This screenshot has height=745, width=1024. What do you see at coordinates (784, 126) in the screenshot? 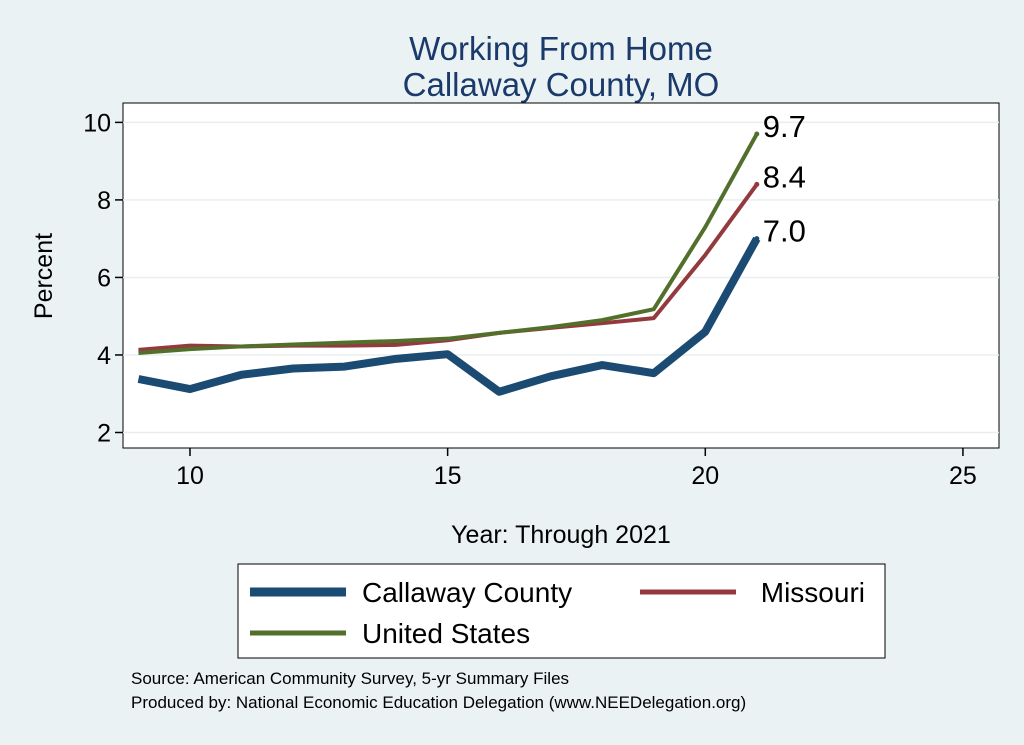
I see `end-value-label-united-states: 9.7` at bounding box center [784, 126].